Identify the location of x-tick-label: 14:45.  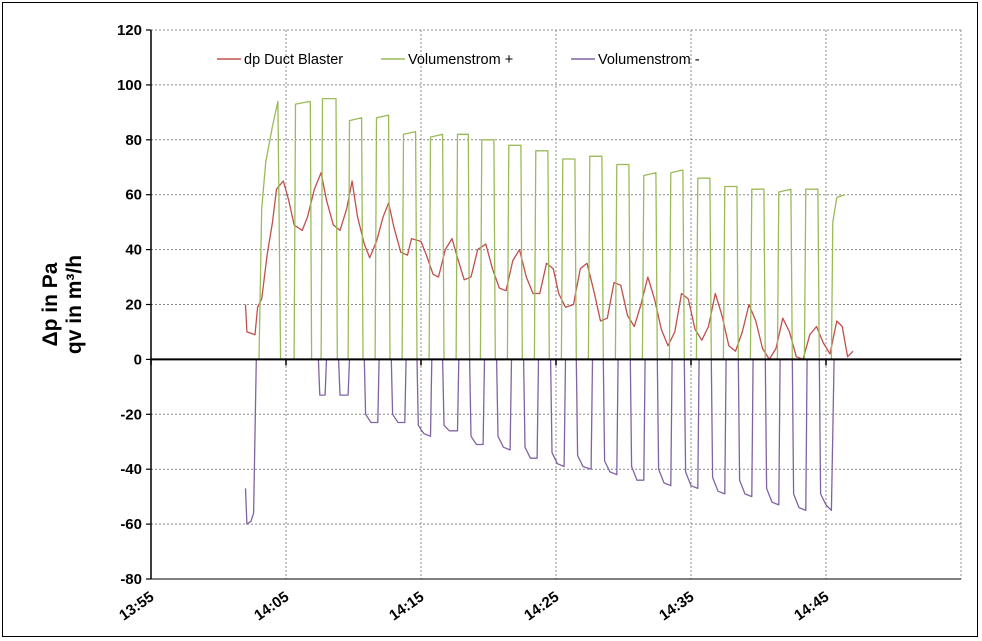
(811, 606).